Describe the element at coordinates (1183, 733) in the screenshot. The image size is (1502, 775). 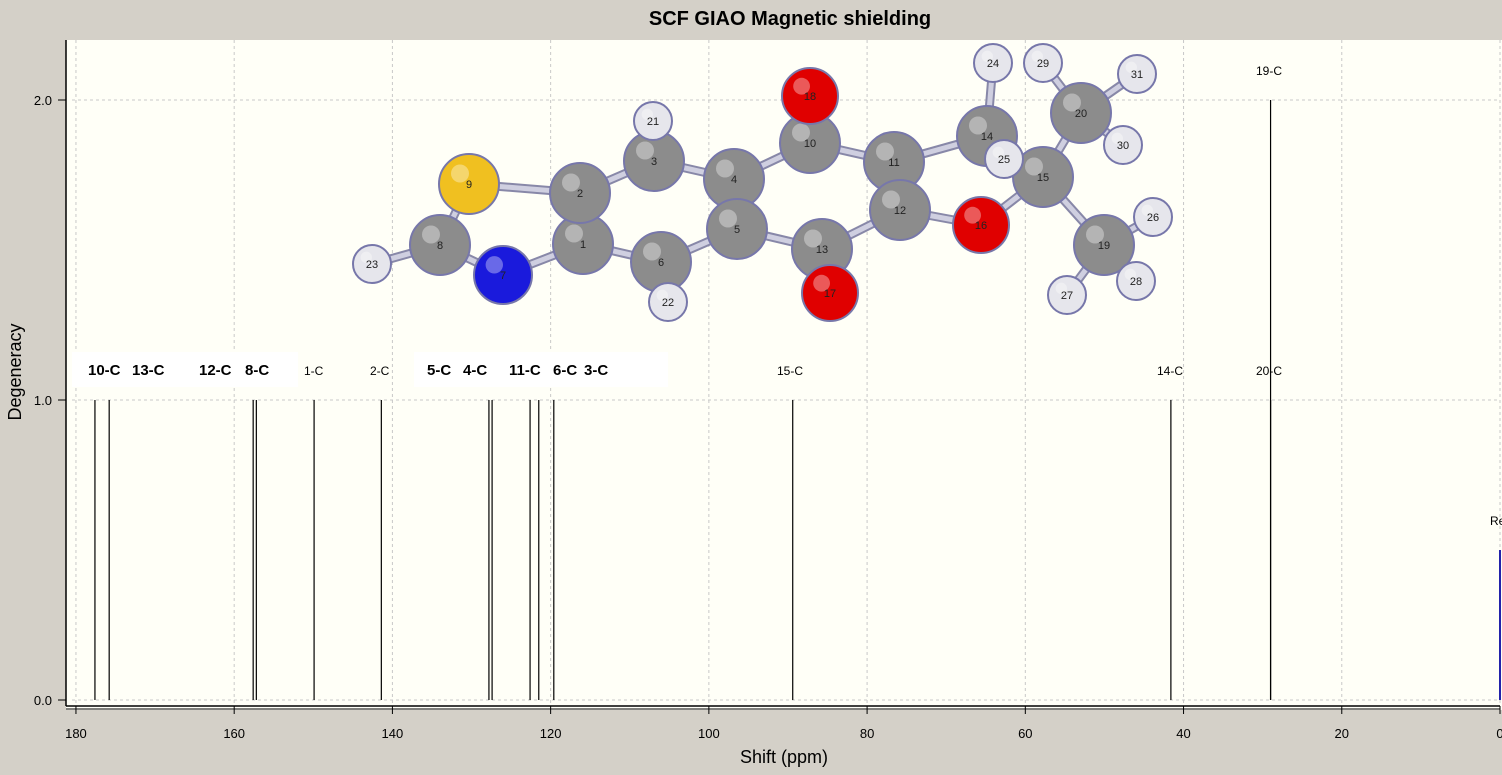
I see `x-tick-label: 40` at that location.